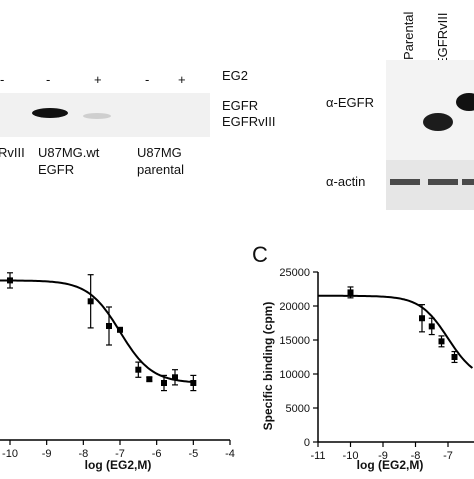 The width and height of the screenshot is (474, 479). Describe the element at coordinates (56, 169) in the screenshot. I see `cell-line-wt-2: EGFR` at that location.